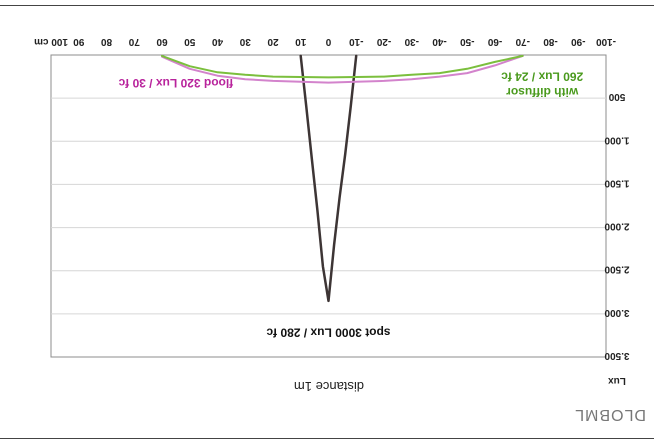  I want to click on y-axis: 500 1.000 1.500 2.000 2.500 3.000 3.500, so click(616, 226).